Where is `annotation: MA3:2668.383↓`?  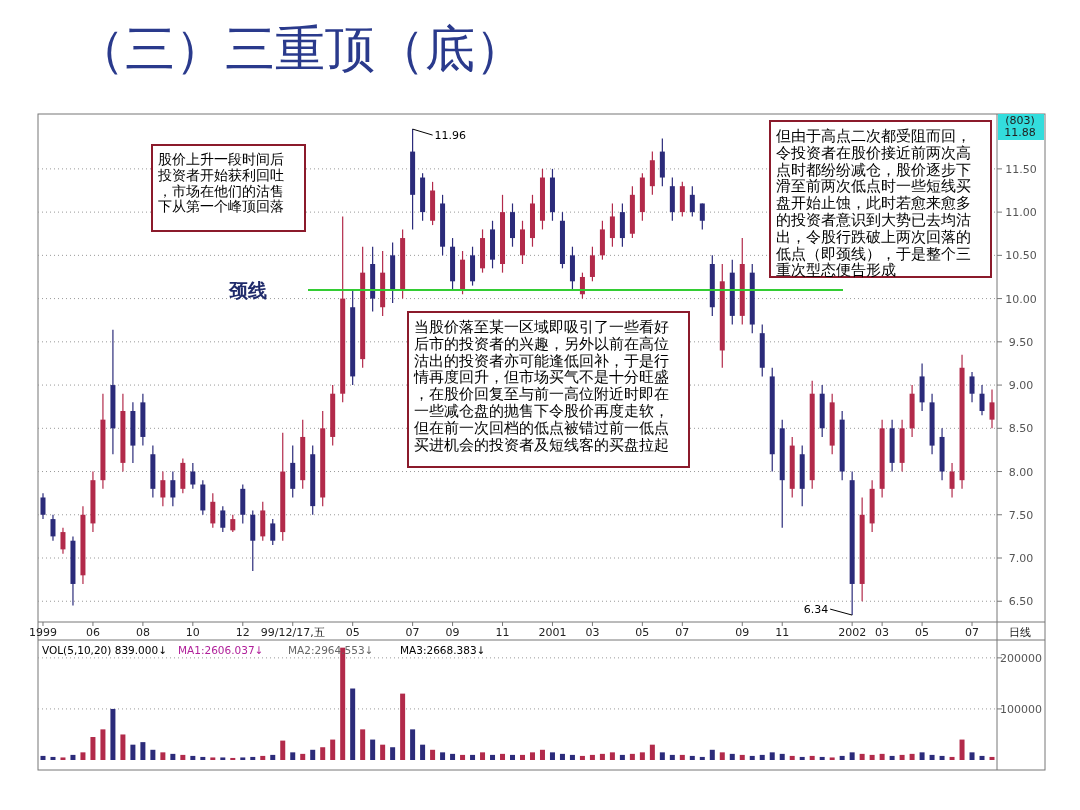
annotation: MA3:2668.383↓ is located at coordinates (443, 650).